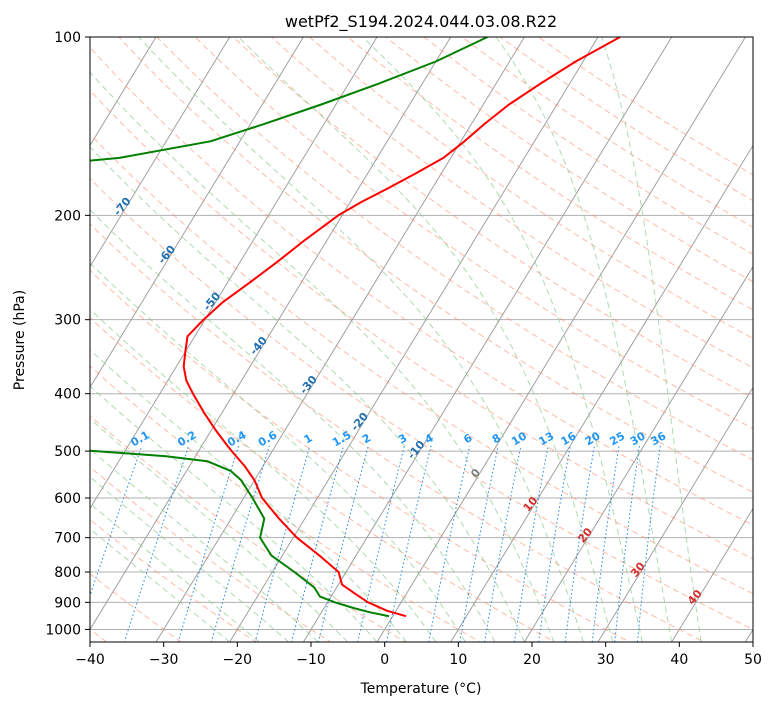  What do you see at coordinates (67, 452) in the screenshot?
I see `y-tick-label: 500` at bounding box center [67, 452].